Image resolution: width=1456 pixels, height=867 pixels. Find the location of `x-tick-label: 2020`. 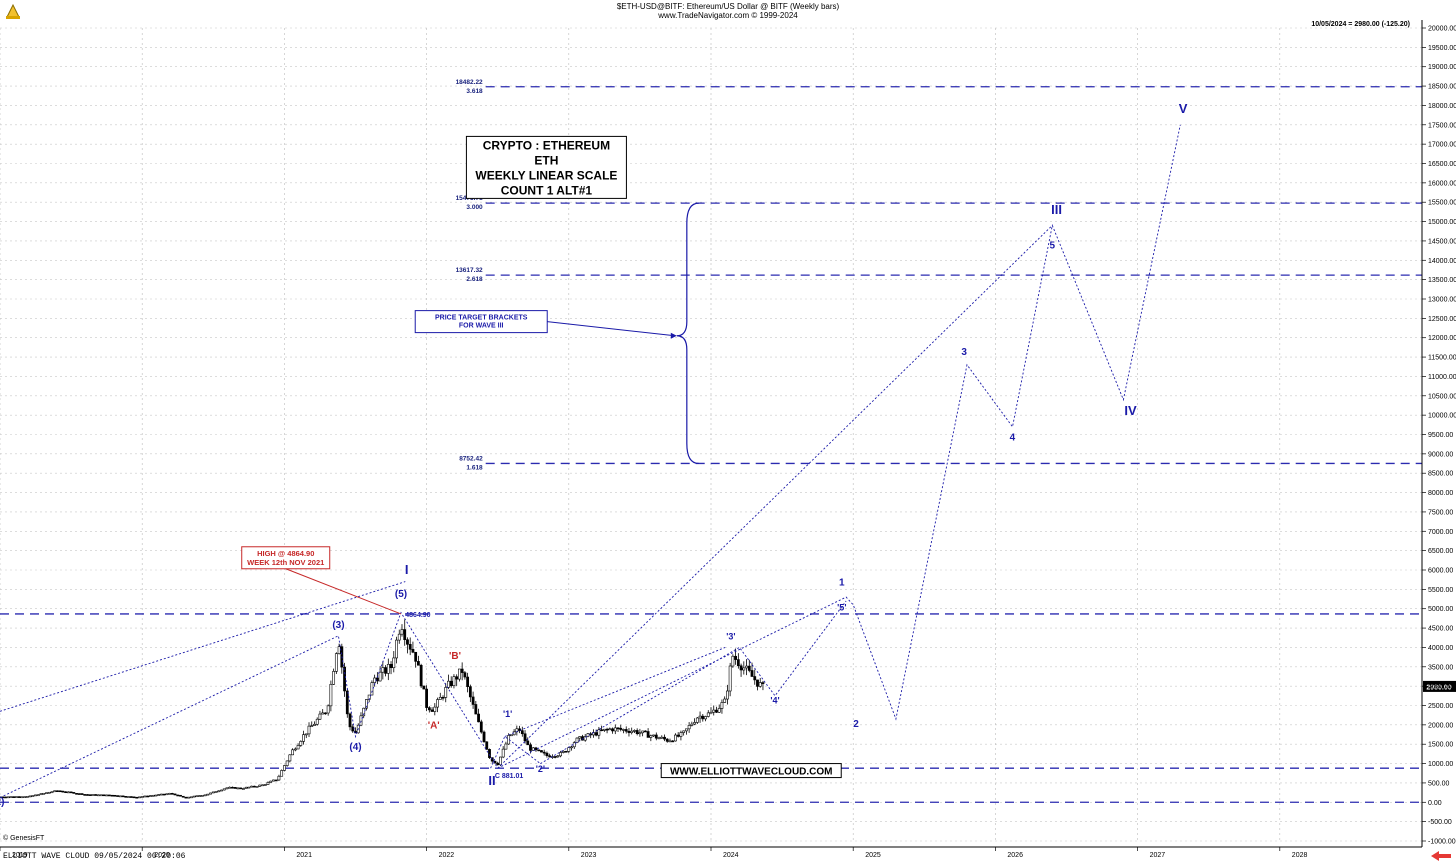

x-tick-label: 2020 is located at coordinates (162, 855).